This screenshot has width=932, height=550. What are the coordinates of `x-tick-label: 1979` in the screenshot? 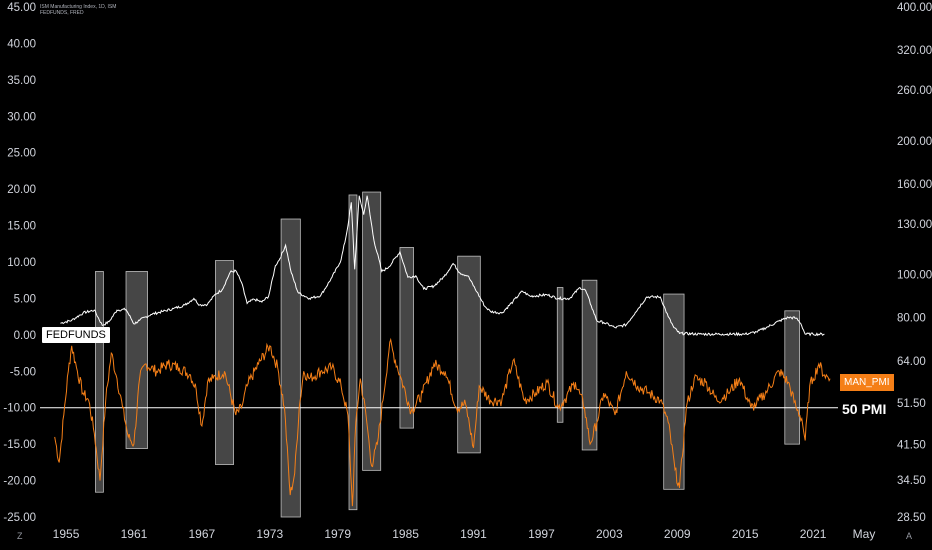 It's located at (337, 534).